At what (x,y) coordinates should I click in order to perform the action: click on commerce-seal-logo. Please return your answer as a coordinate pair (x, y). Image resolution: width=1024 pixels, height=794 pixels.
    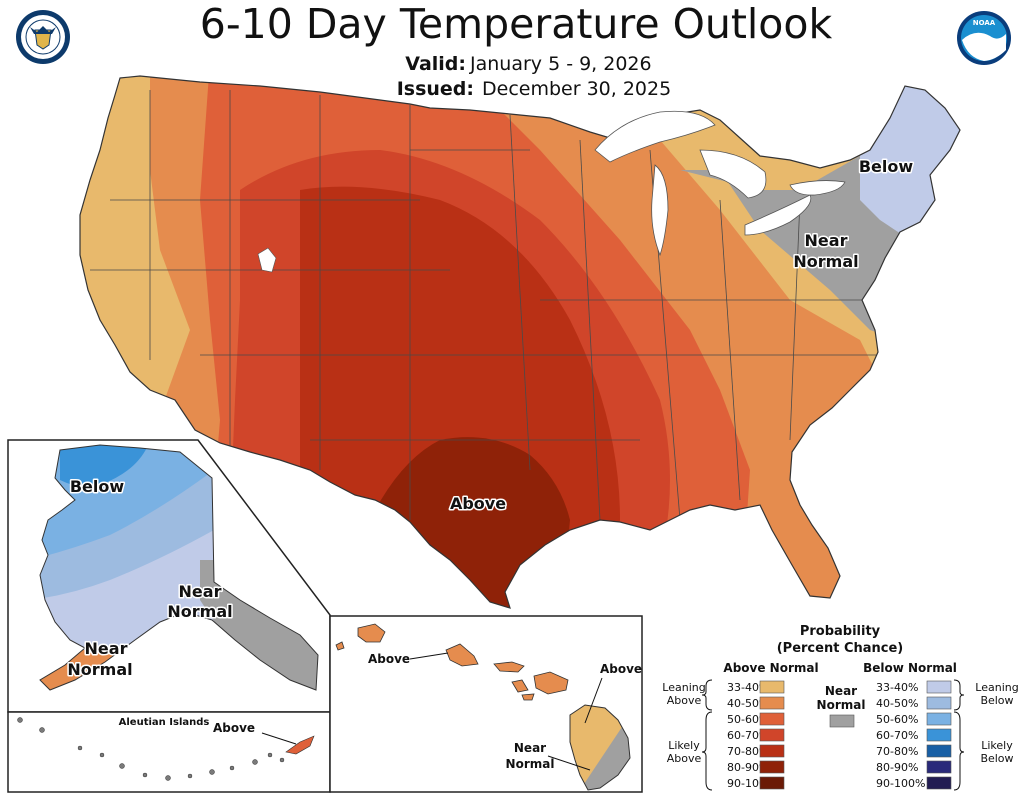
    Looking at the image, I should click on (43, 37).